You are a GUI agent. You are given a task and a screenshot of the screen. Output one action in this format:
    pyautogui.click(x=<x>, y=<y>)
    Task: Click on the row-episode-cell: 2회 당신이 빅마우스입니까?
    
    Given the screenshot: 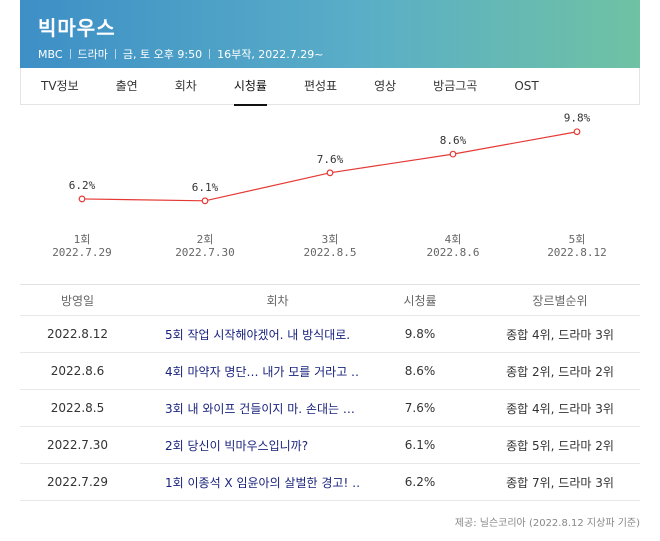 What is the action you would take?
    pyautogui.click(x=247, y=445)
    